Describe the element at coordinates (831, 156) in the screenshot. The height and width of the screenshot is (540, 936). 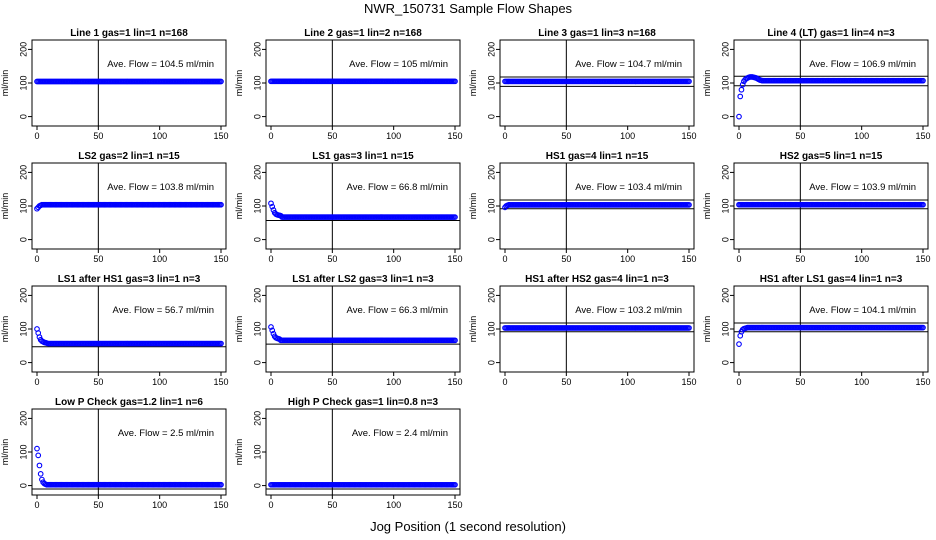
I see `panel-title: HS2 gas=5 lin=1 n=15` at that location.